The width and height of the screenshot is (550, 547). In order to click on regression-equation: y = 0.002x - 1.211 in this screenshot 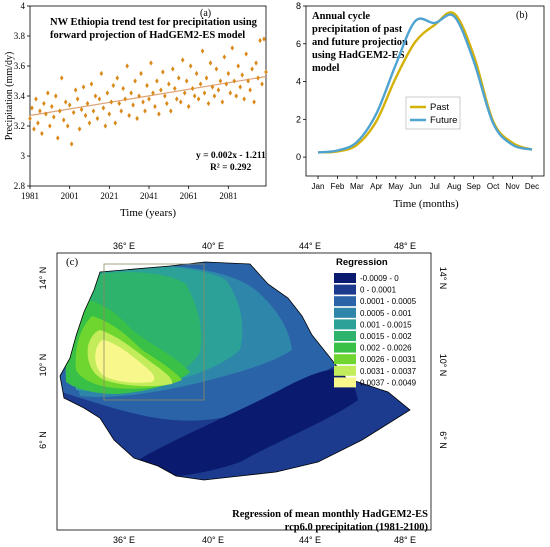, I will do `click(231, 156)`.